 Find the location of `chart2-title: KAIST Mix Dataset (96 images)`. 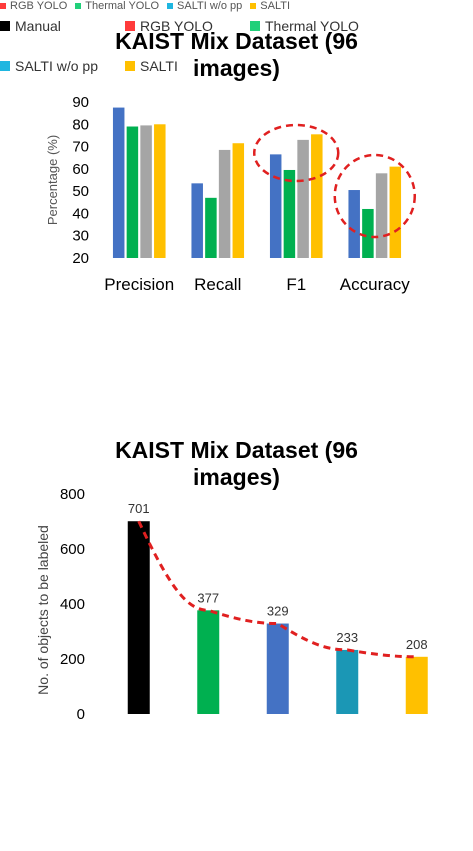

chart2-title: KAIST Mix Dataset (96 images) is located at coordinates (236, 464).